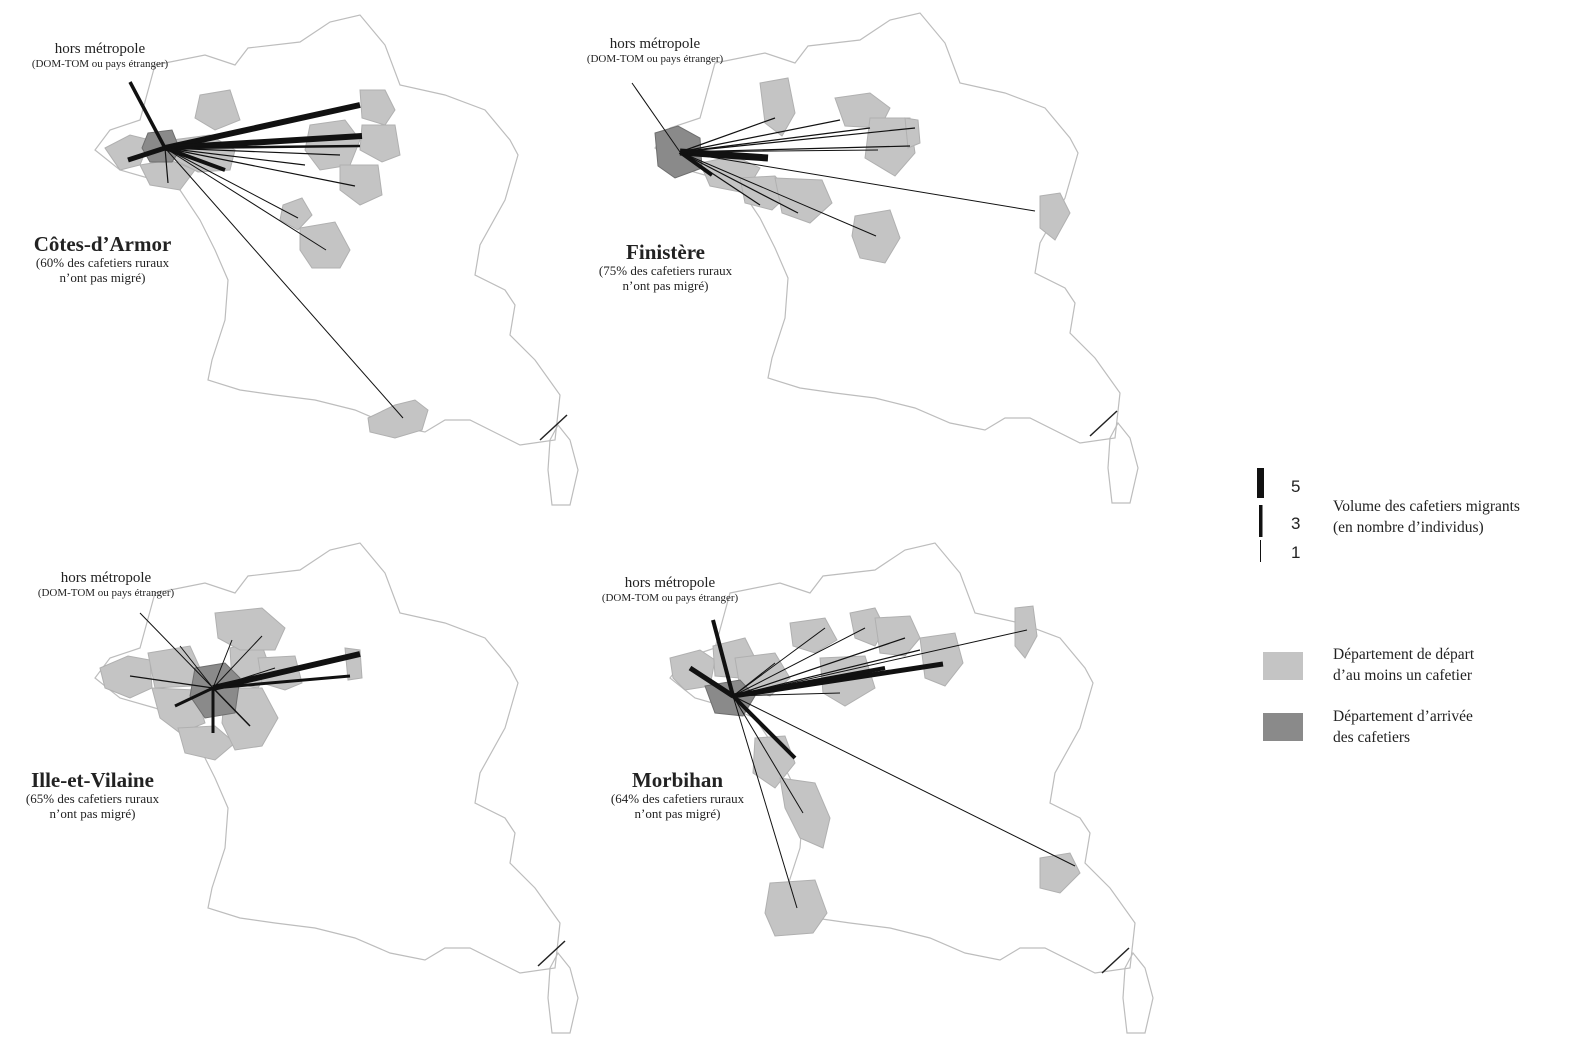  I want to click on map-morbihan, so click(911, 788).